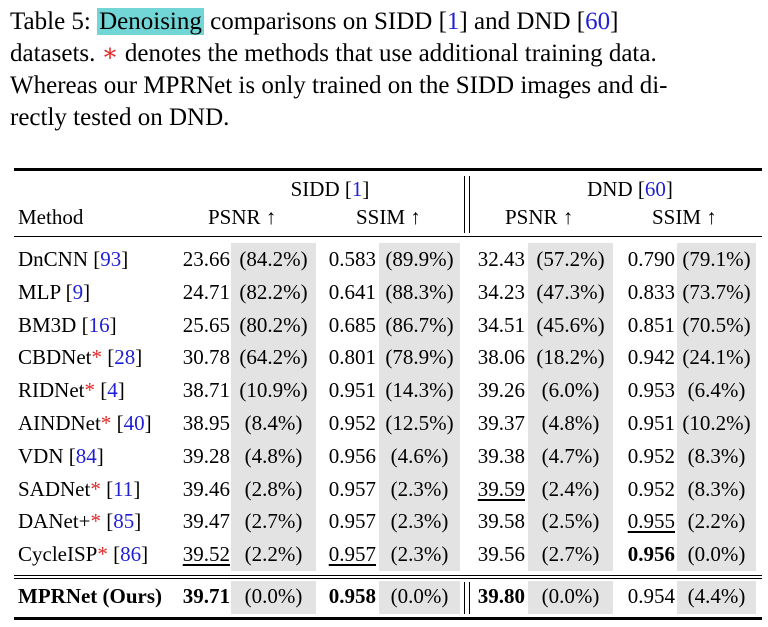  I want to click on citation-link: 16, so click(99, 325).